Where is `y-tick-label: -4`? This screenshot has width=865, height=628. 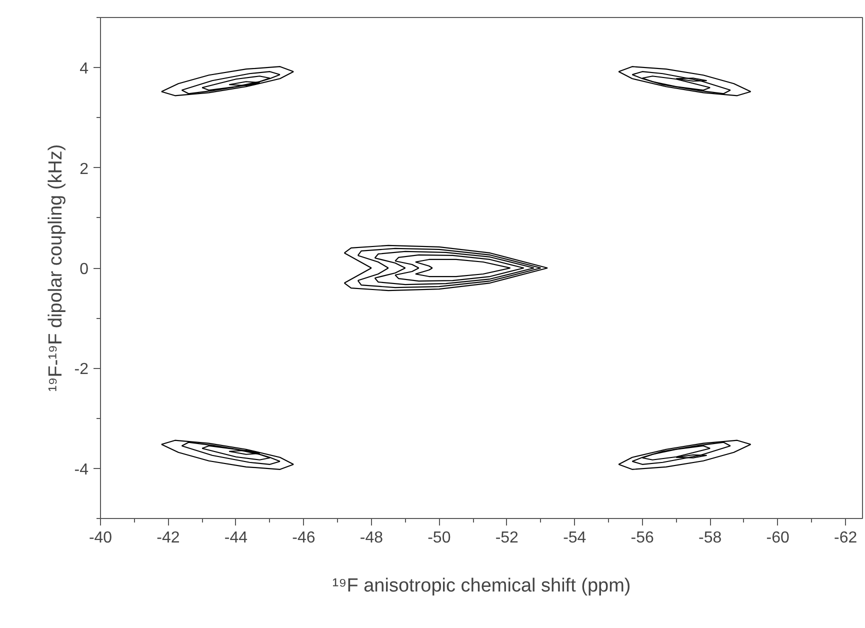 y-tick-label: -4 is located at coordinates (81, 469).